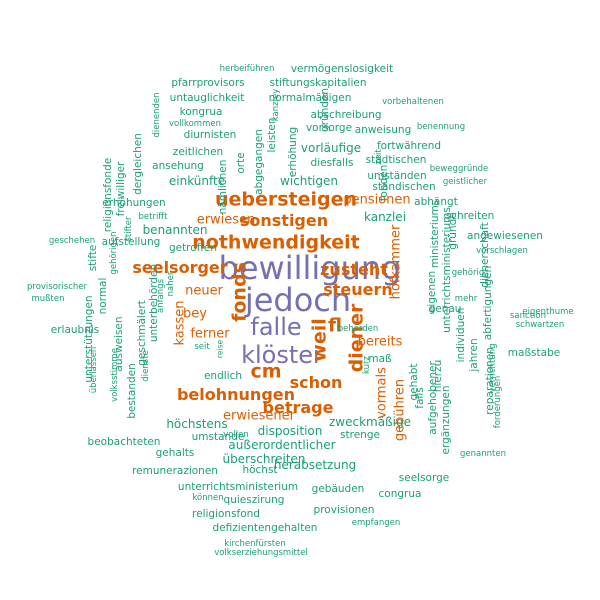 The width and height of the screenshot is (600, 600). Describe the element at coordinates (93, 370) in the screenshot. I see `cloud-word: überlassen` at that location.